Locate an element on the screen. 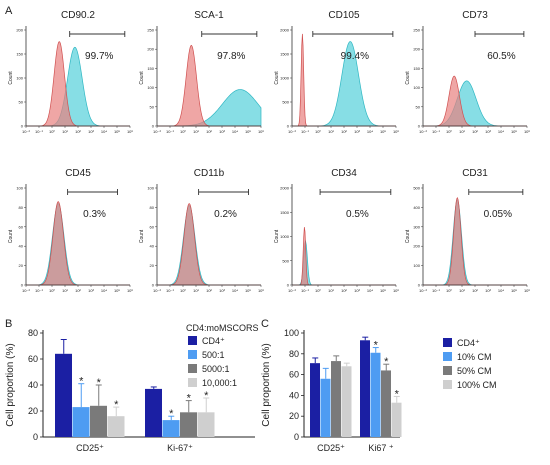 The height and width of the screenshot is (465, 550). gate-percentage: 0.3% is located at coordinates (94, 214).